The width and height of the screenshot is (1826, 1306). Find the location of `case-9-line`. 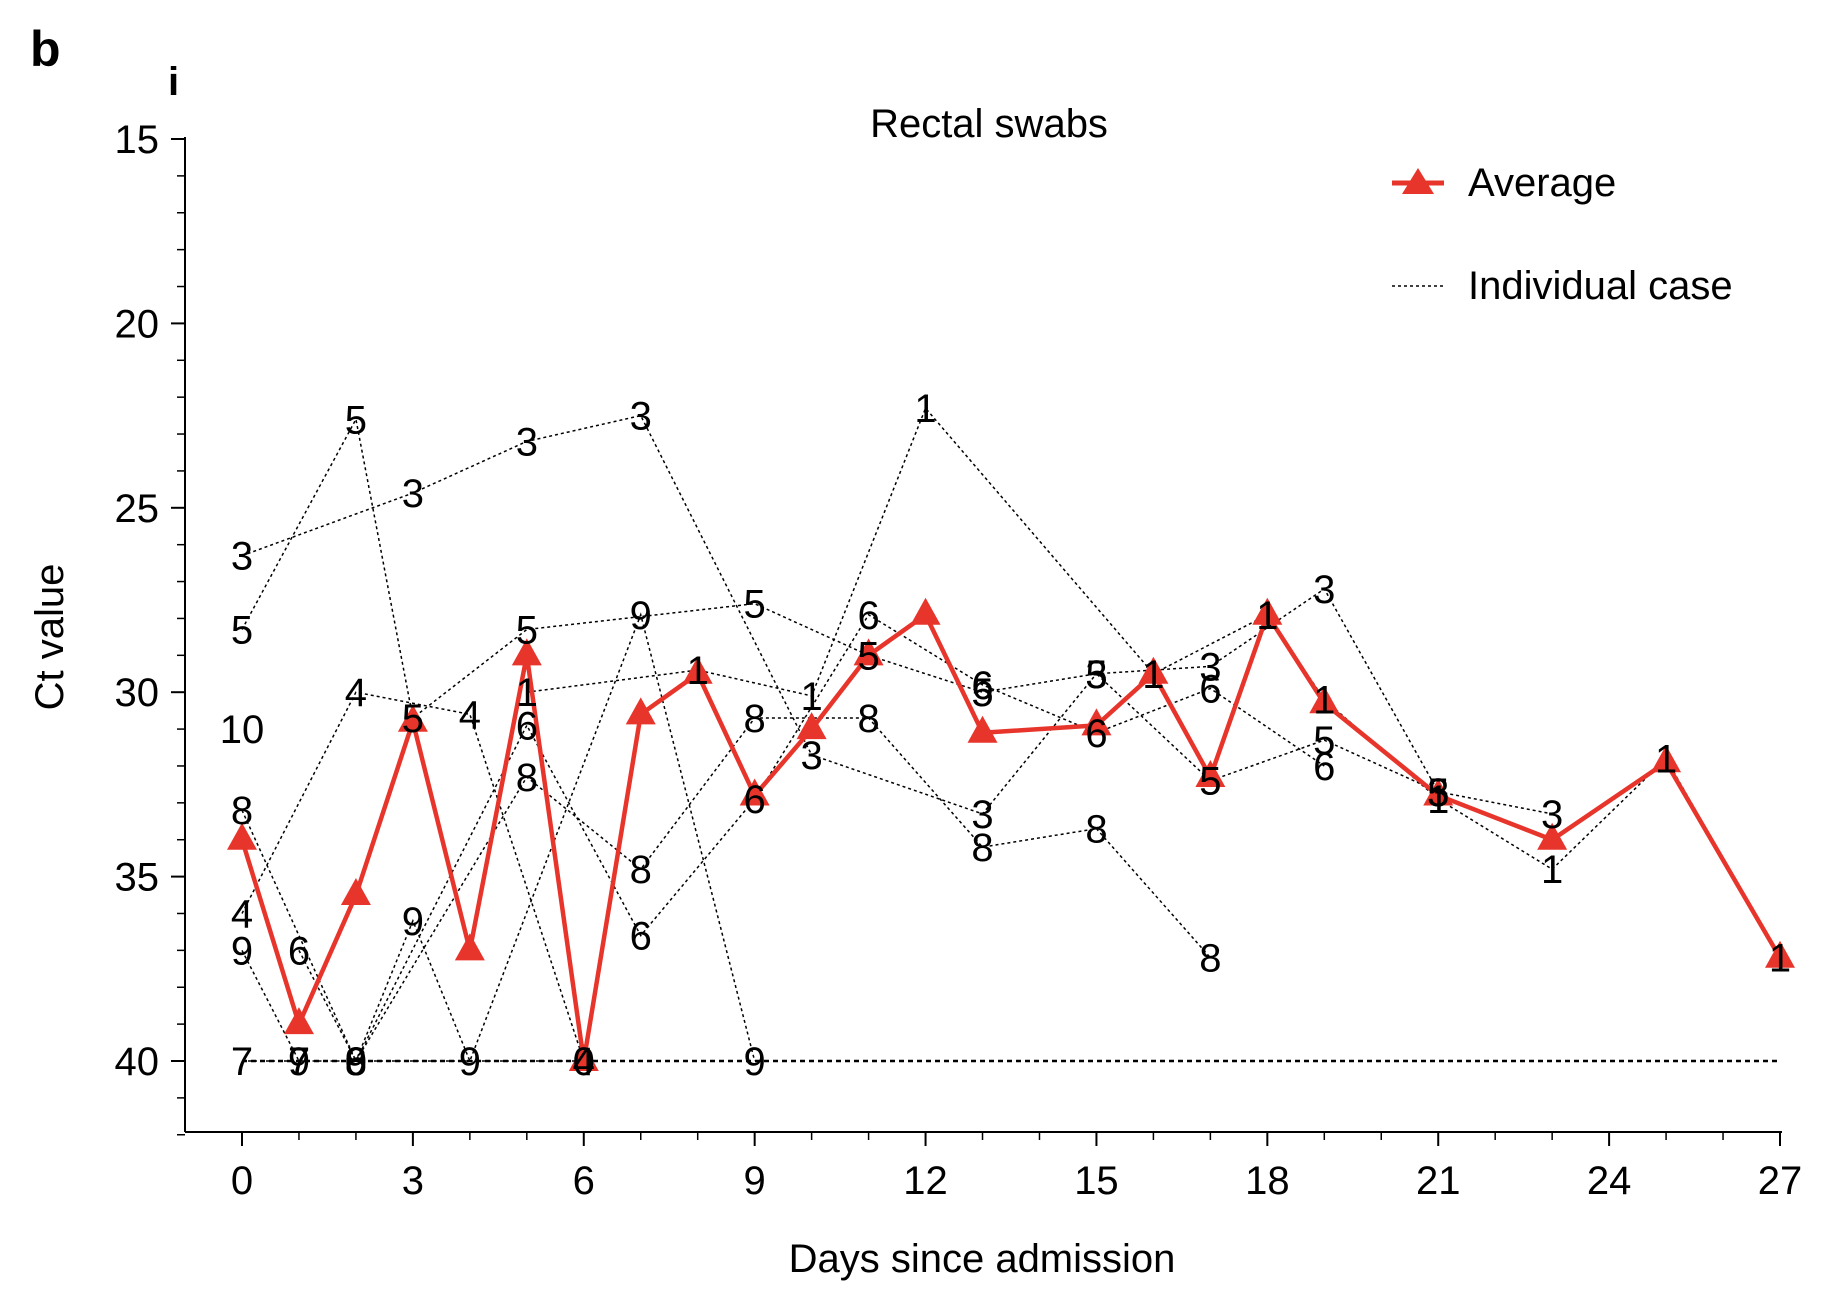

case-9-line is located at coordinates (498, 838).